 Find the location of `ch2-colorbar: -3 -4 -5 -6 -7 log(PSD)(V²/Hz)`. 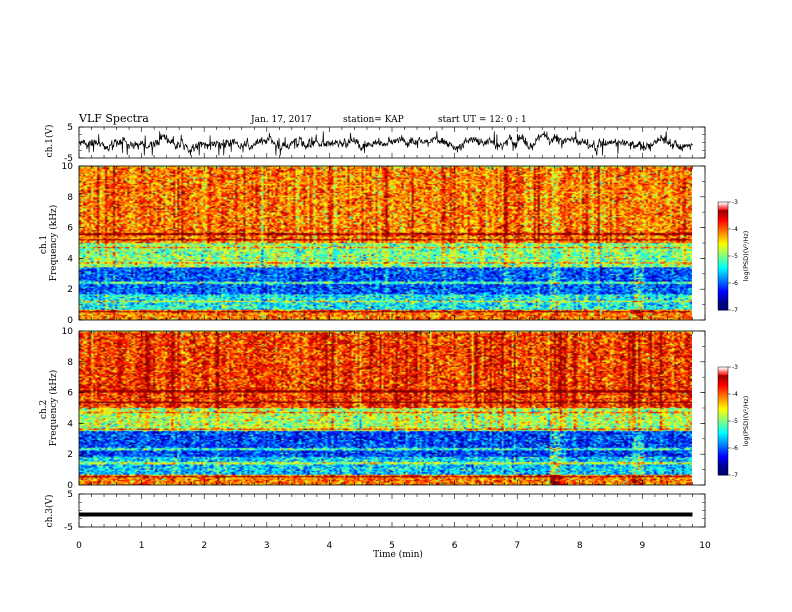

ch2-colorbar: -3 -4 -5 -6 -7 log(PSD)(V²/Hz) is located at coordinates (733, 421).